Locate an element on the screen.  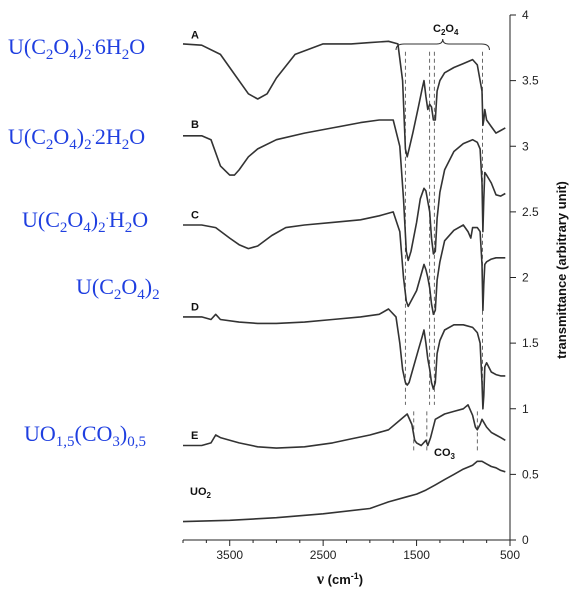
oxalate-brace is located at coordinates (442, 44).